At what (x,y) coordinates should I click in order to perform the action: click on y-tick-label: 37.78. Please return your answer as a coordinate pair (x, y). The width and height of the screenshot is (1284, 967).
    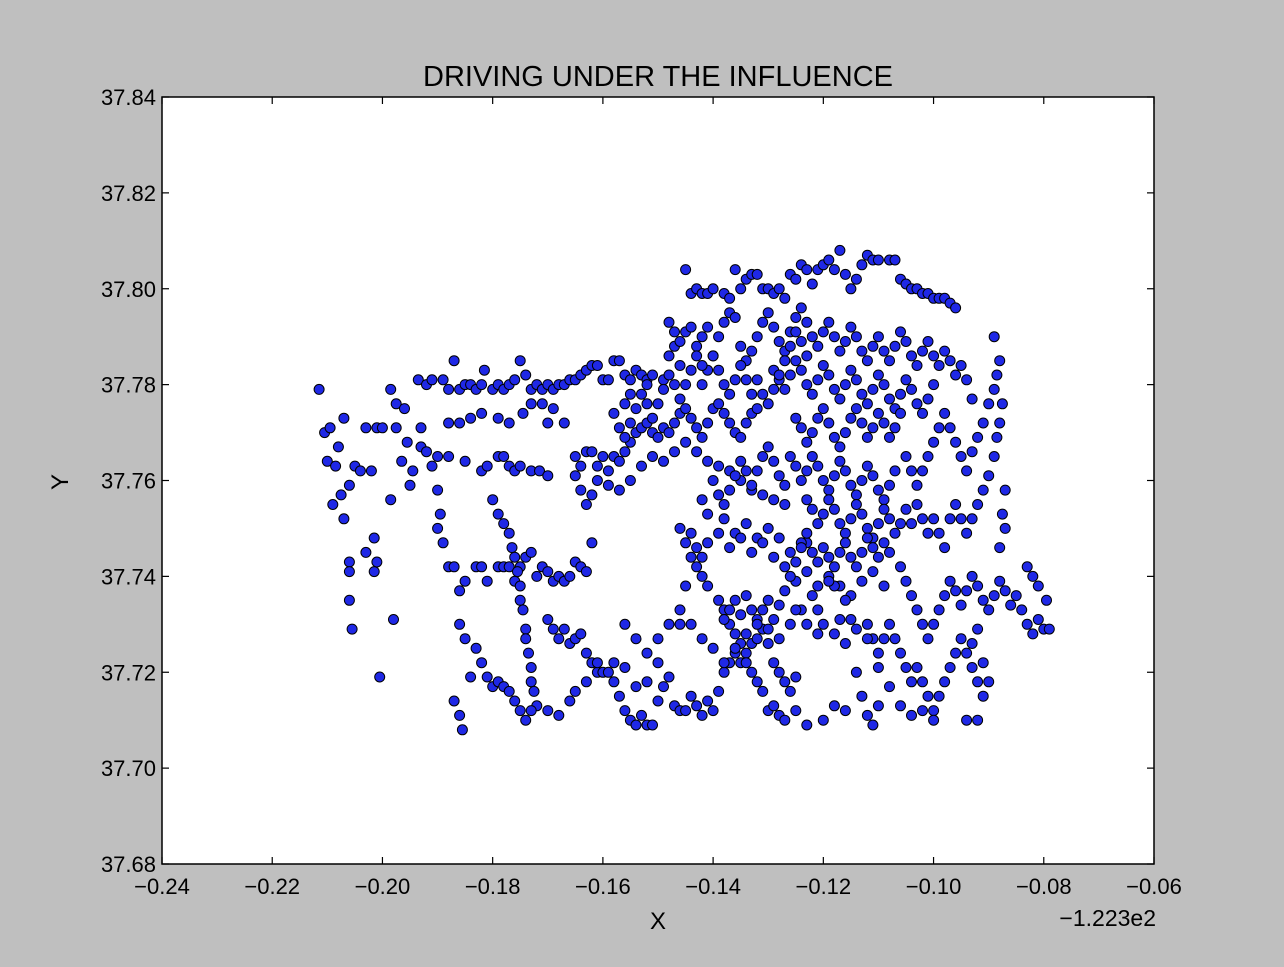
    Looking at the image, I should click on (128, 385).